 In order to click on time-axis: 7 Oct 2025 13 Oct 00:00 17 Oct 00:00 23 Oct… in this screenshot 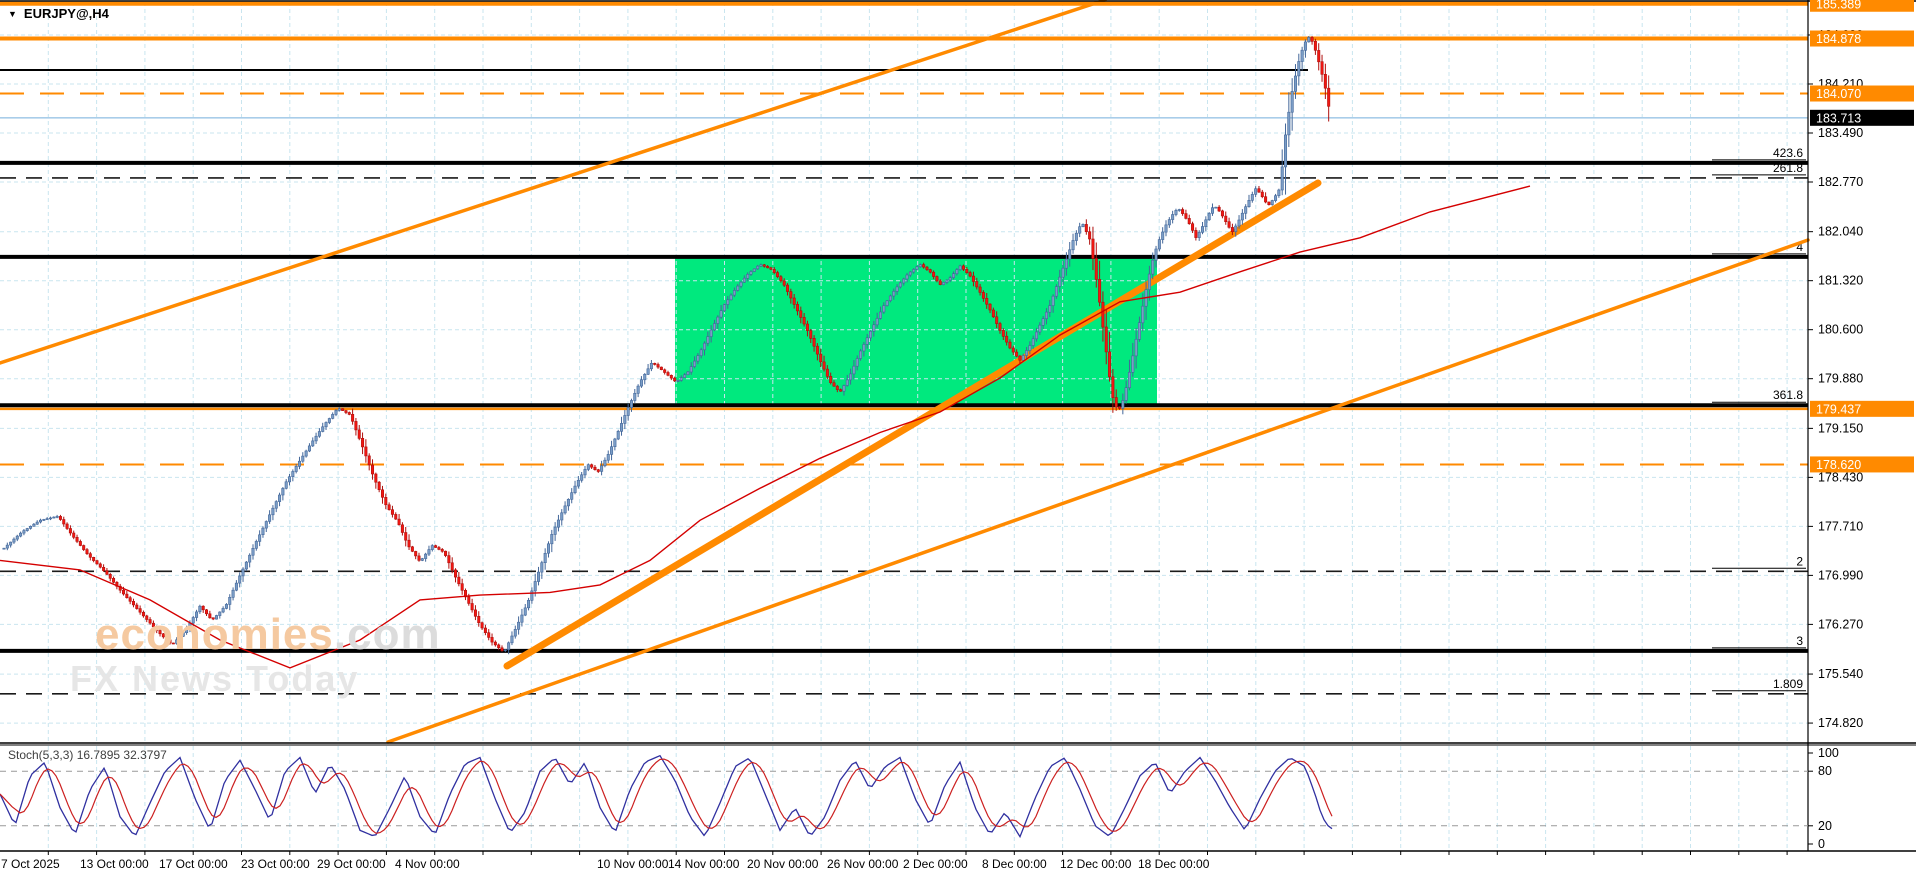, I will do `click(894, 861)`.